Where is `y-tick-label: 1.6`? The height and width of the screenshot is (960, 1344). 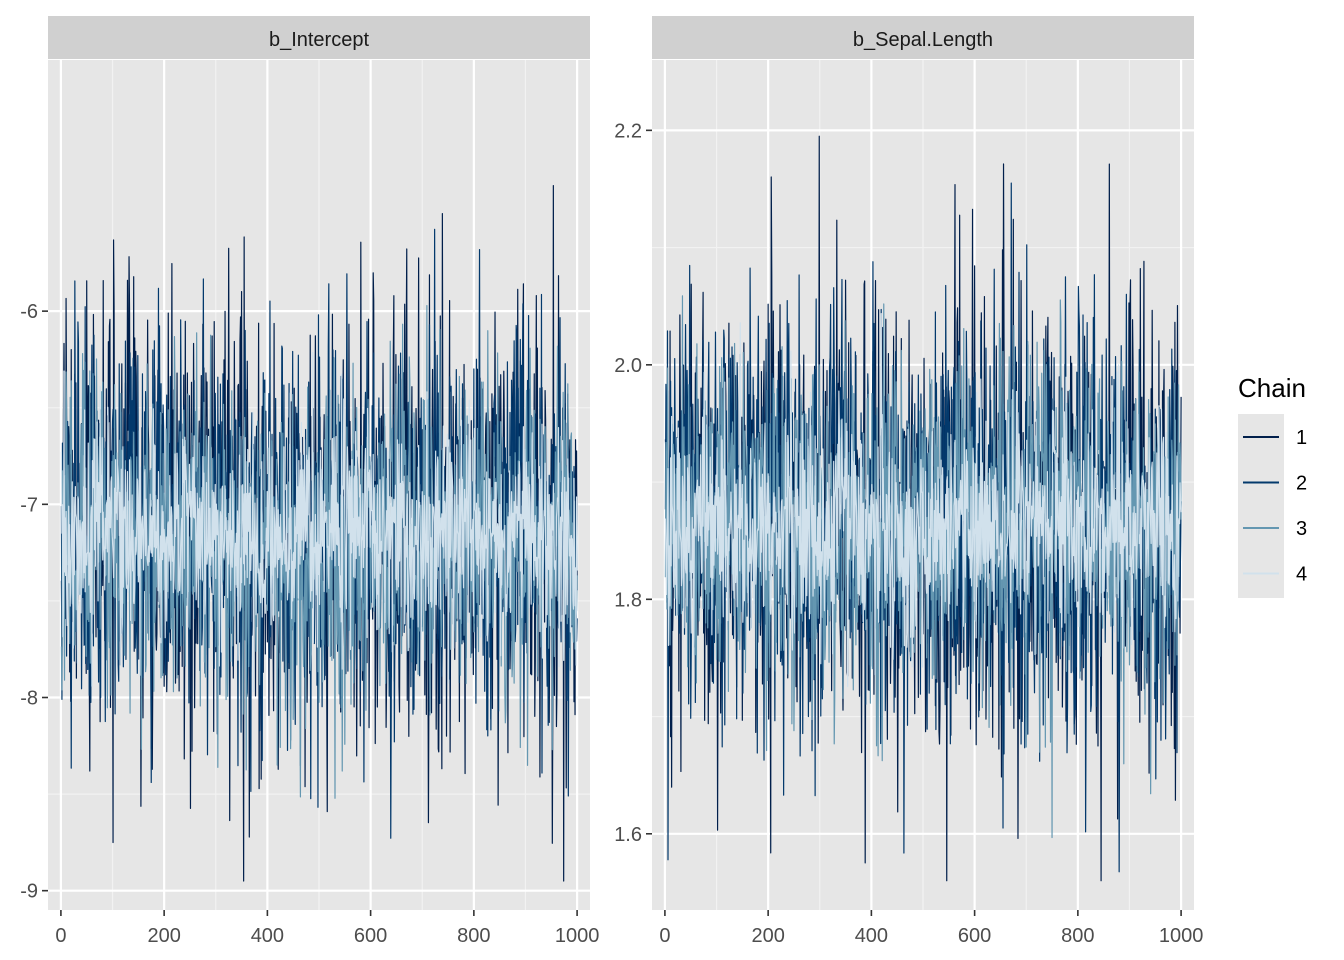
y-tick-label: 1.6 is located at coordinates (628, 835).